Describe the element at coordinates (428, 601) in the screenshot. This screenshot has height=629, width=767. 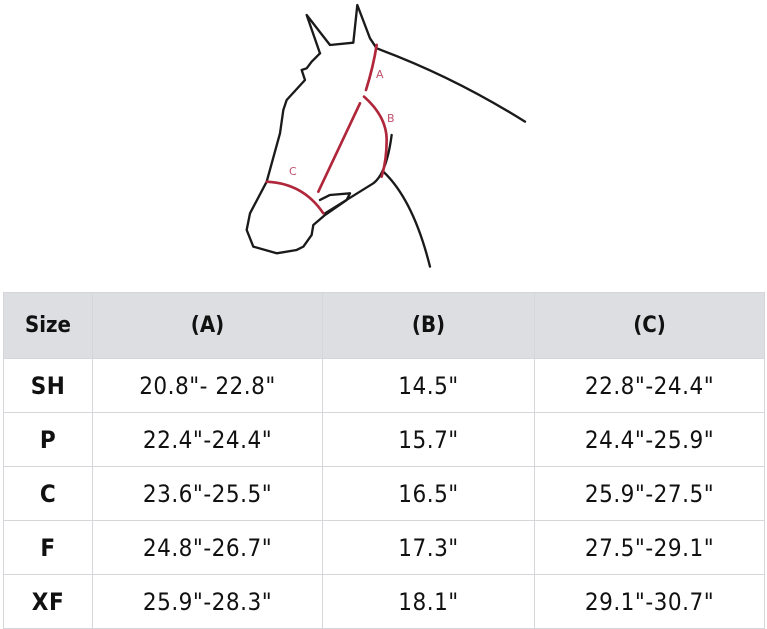
I see `cell-b: 18.1"` at that location.